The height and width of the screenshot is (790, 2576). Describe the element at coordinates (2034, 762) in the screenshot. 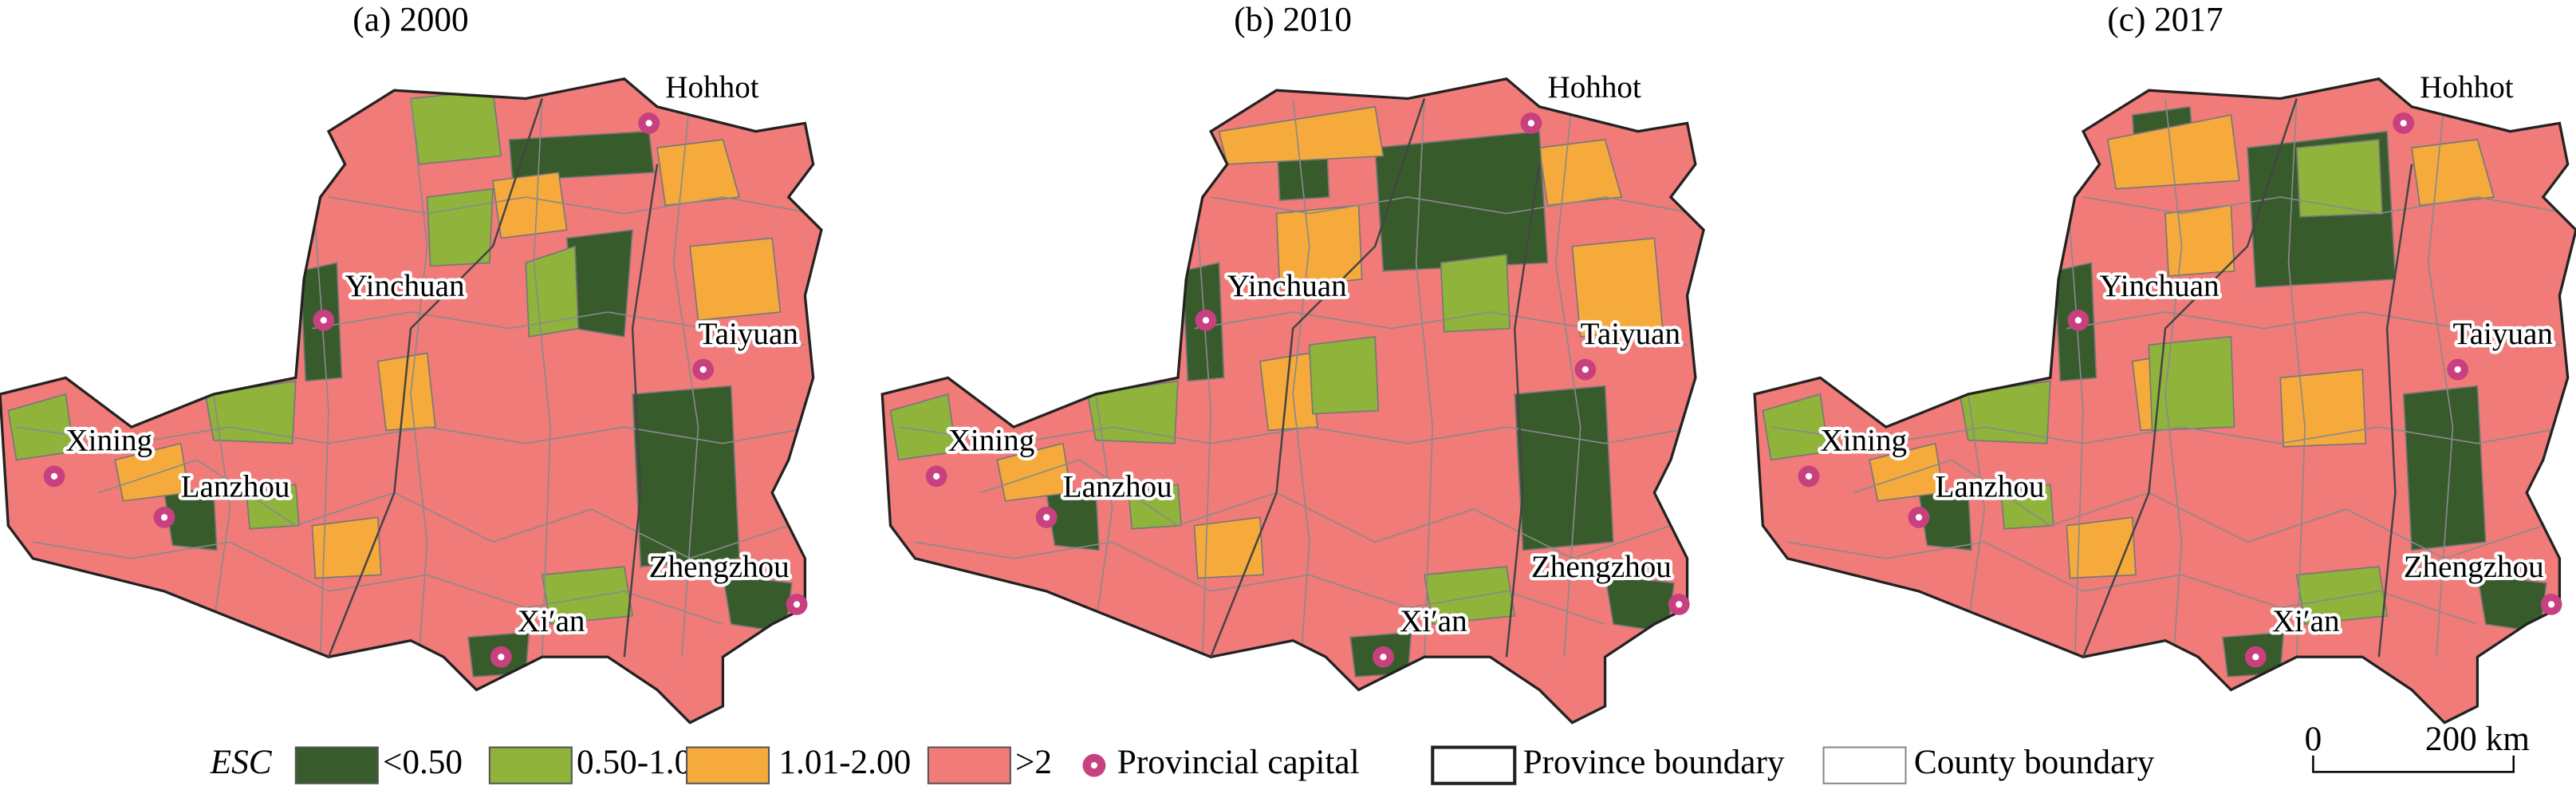

I see `legend-text: County boundary` at that location.